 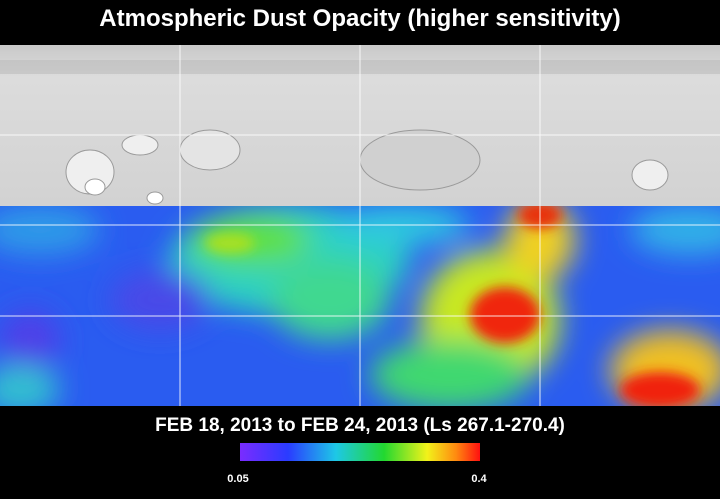 What do you see at coordinates (237, 479) in the screenshot?
I see `colorbar-min: 0.05` at bounding box center [237, 479].